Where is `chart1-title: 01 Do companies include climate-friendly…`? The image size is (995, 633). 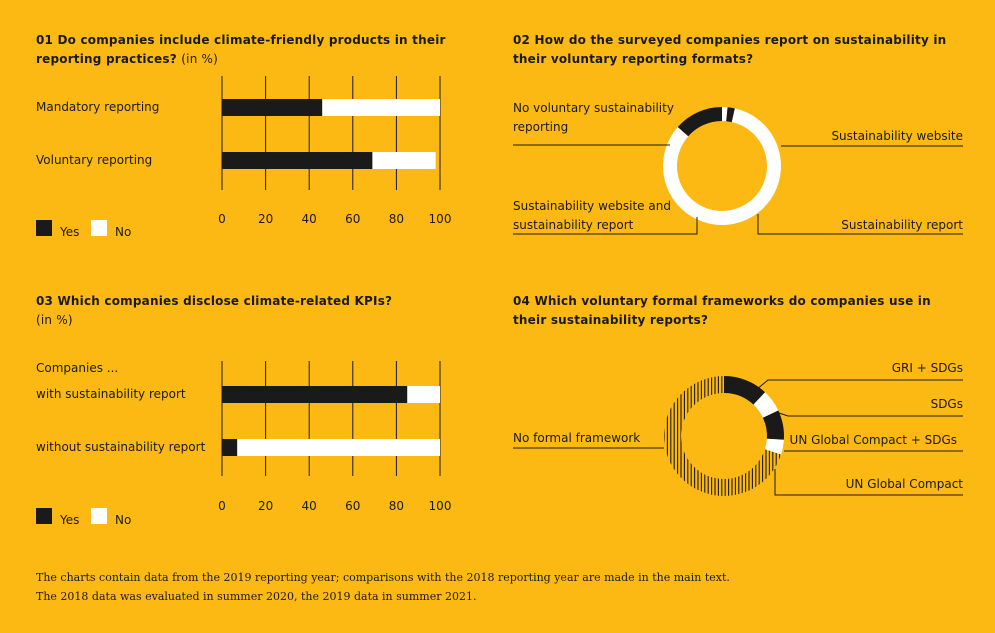
chart1-title: 01 Do companies include climate-friendly… is located at coordinates (256, 50).